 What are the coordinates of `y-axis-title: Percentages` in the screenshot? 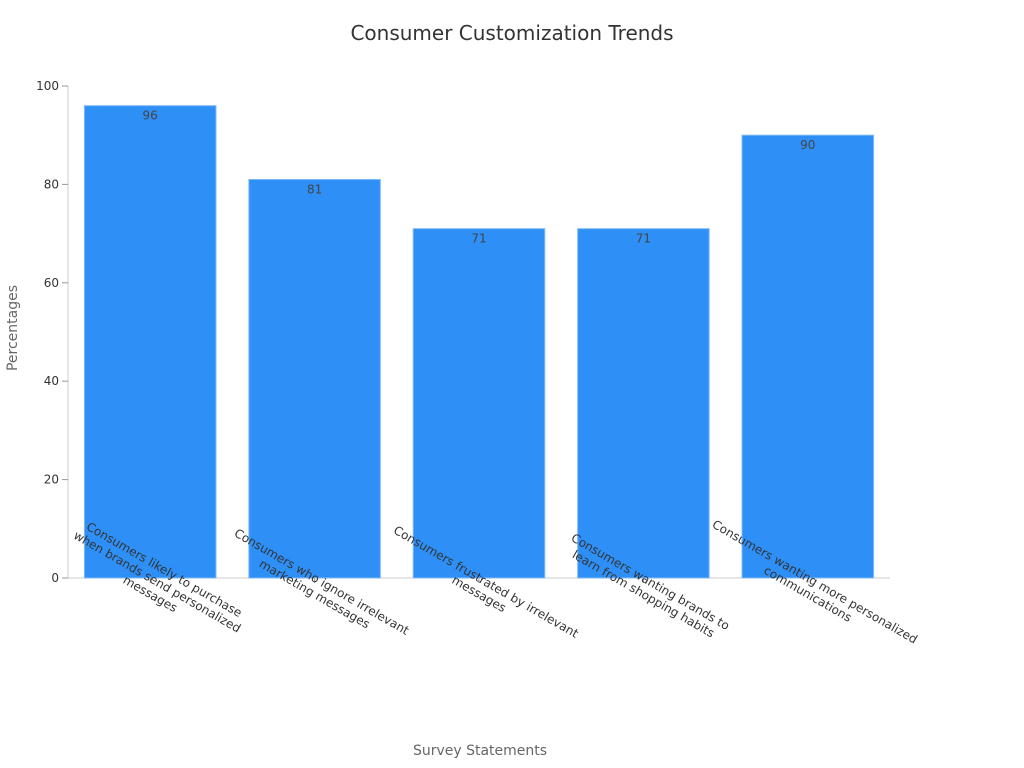 It's located at (13, 328).